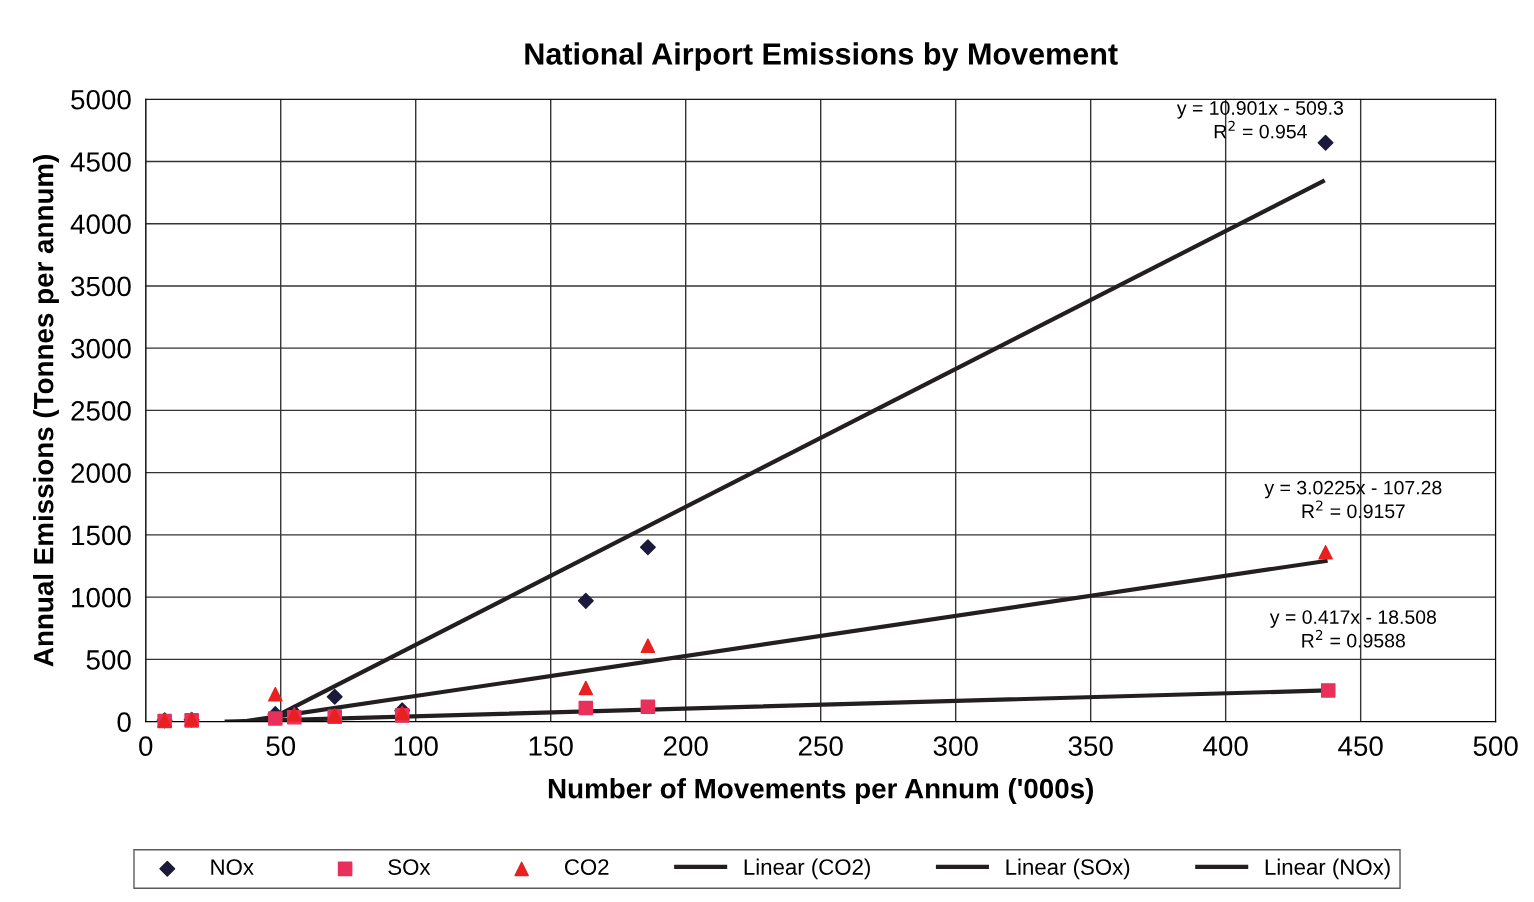 The height and width of the screenshot is (902, 1534). I want to click on y-tick-label: 0, so click(124, 722).